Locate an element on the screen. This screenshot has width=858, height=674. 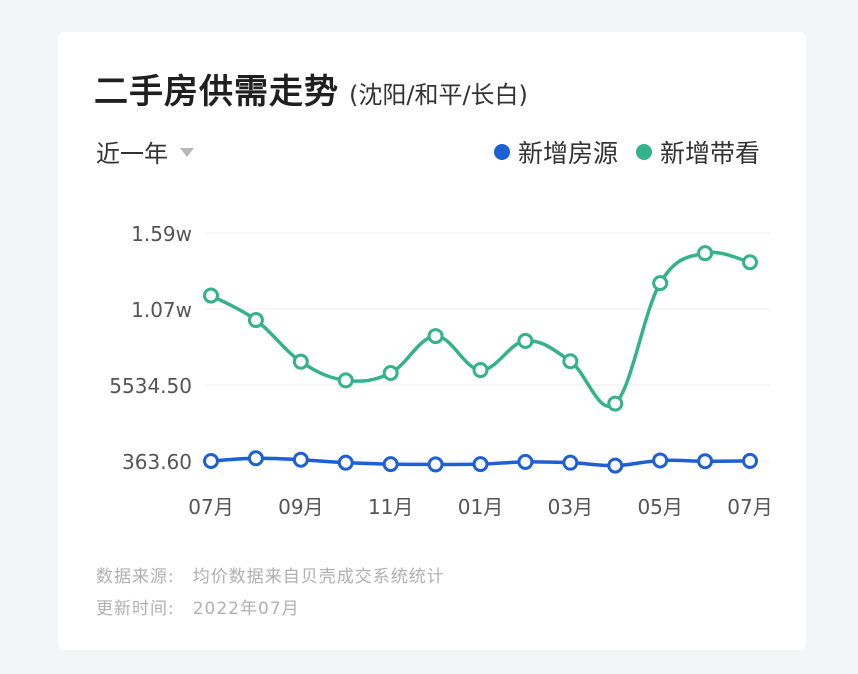
time-range-dropdown: 近一年 is located at coordinates (145, 151).